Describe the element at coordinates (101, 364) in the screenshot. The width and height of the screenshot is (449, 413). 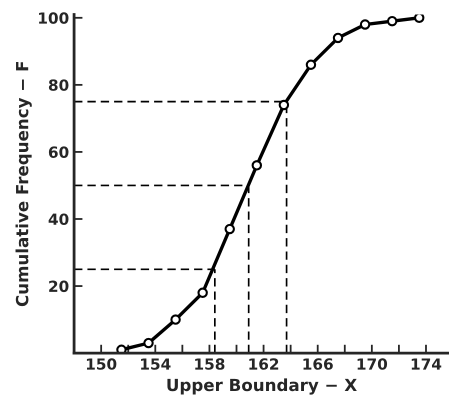
I see `x-tick-label: 150` at that location.